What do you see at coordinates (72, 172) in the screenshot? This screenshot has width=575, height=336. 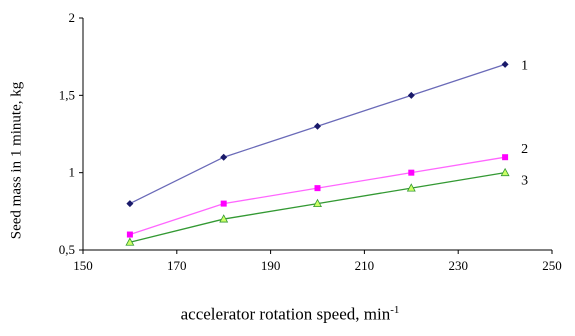 I see `y-tick-label: 1` at bounding box center [72, 172].